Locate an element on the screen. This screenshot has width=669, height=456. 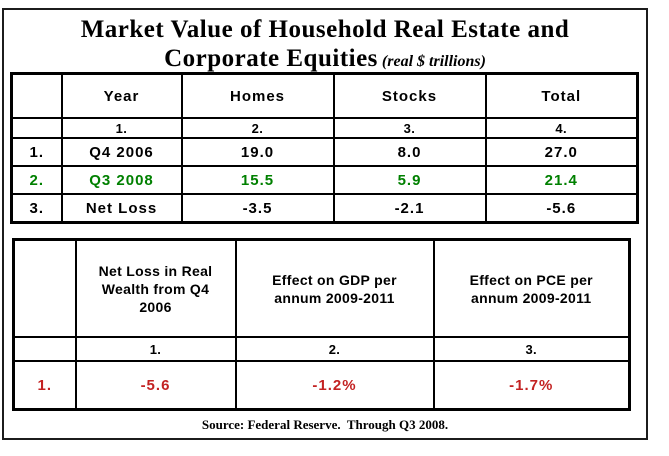
wealth-table-header-row: Year Homes Stocks Total is located at coordinates (324, 95).